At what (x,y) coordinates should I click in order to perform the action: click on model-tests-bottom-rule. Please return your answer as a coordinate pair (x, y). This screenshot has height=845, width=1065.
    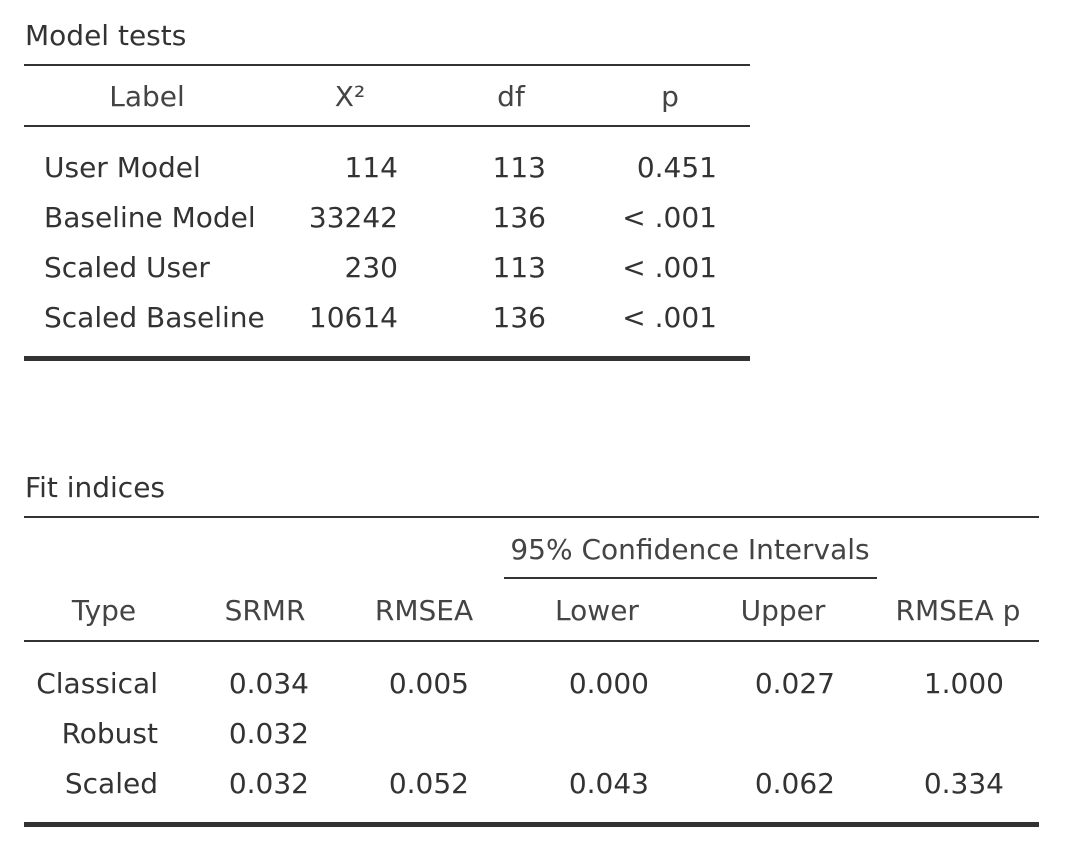
    Looking at the image, I should click on (387, 358).